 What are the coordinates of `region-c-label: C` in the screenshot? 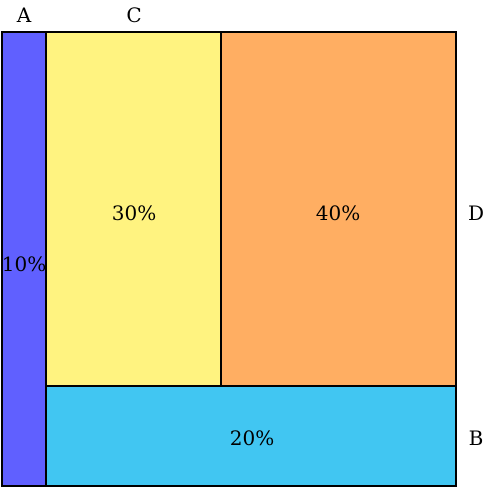 It's located at (134, 15).